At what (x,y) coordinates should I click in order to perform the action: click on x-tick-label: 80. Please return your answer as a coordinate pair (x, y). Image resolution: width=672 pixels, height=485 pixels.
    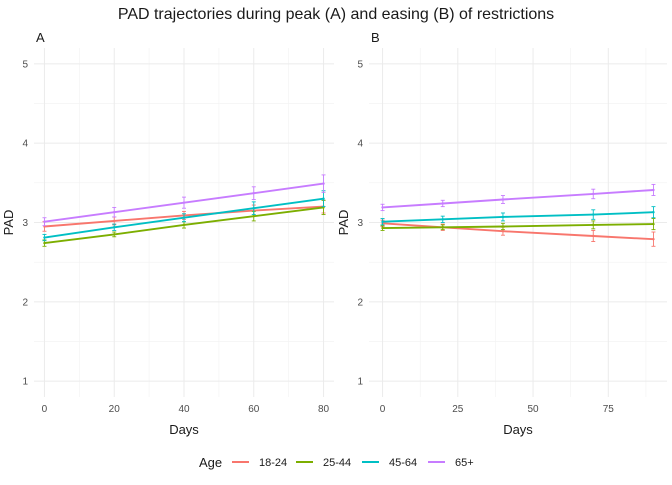
    Looking at the image, I should click on (324, 409).